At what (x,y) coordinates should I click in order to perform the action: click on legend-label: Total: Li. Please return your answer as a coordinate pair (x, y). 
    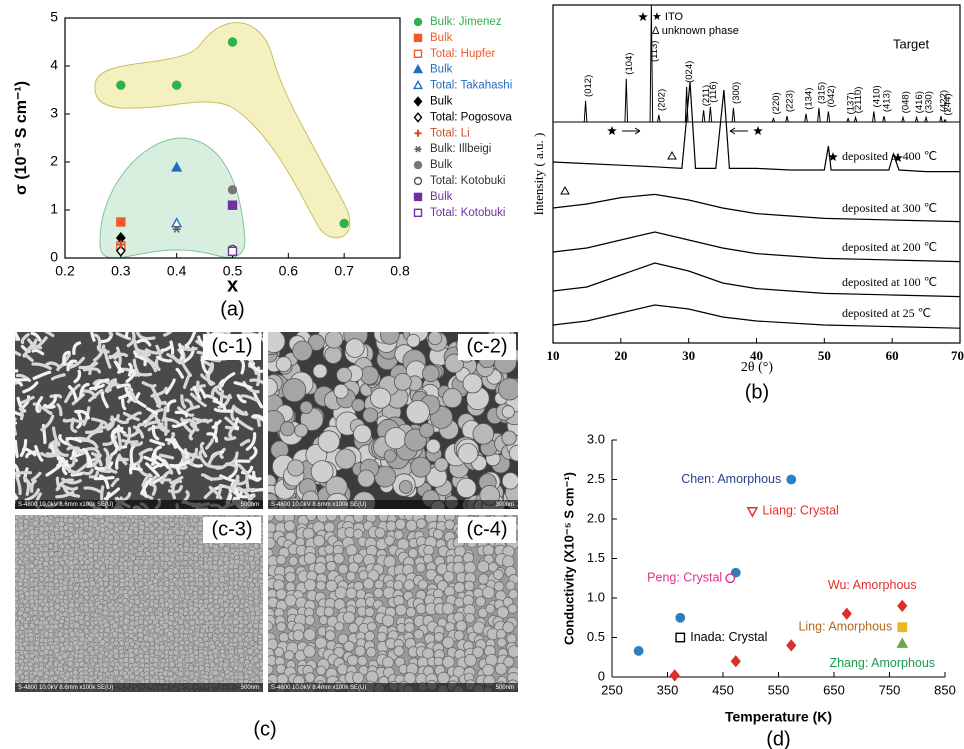
    Looking at the image, I should click on (450, 133).